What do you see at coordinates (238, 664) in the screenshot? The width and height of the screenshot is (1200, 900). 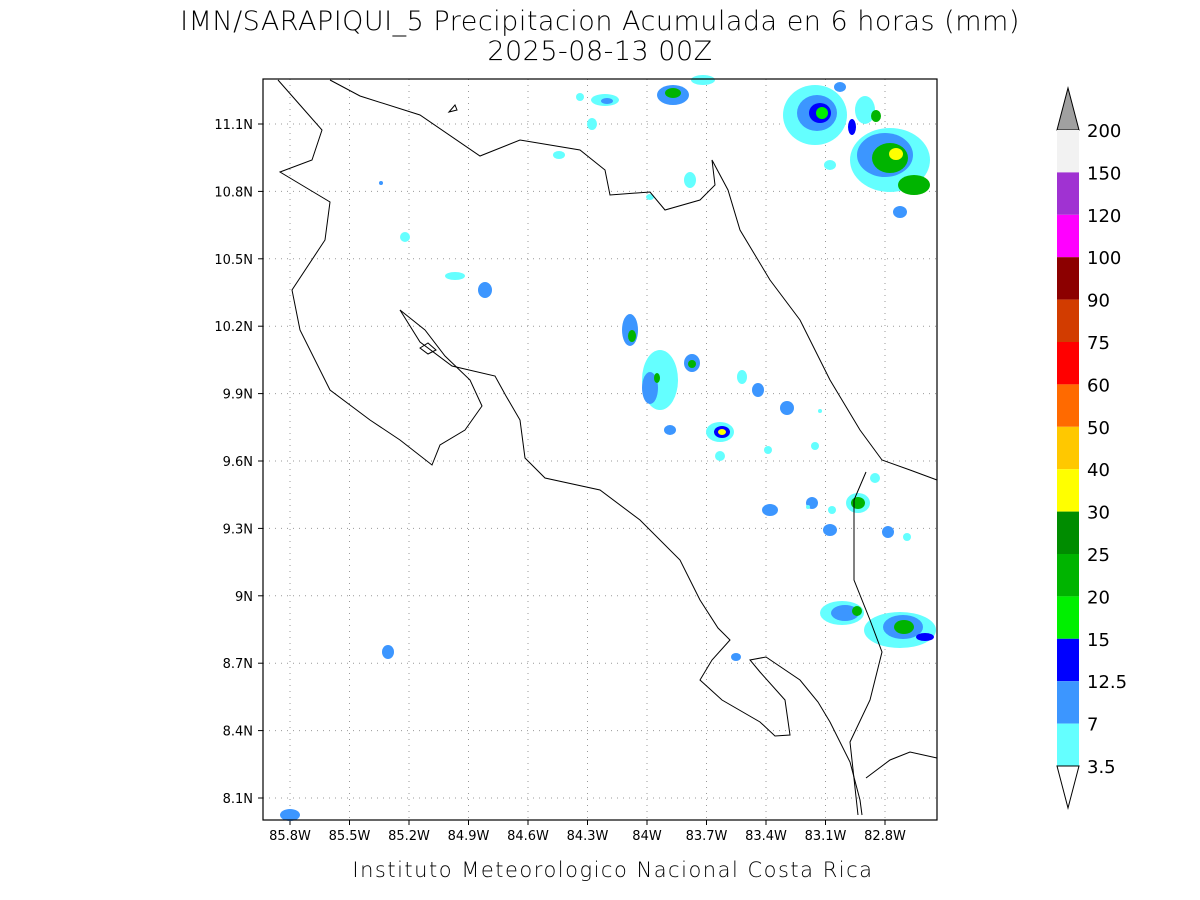 I see `lat-label: 8.7N` at bounding box center [238, 664].